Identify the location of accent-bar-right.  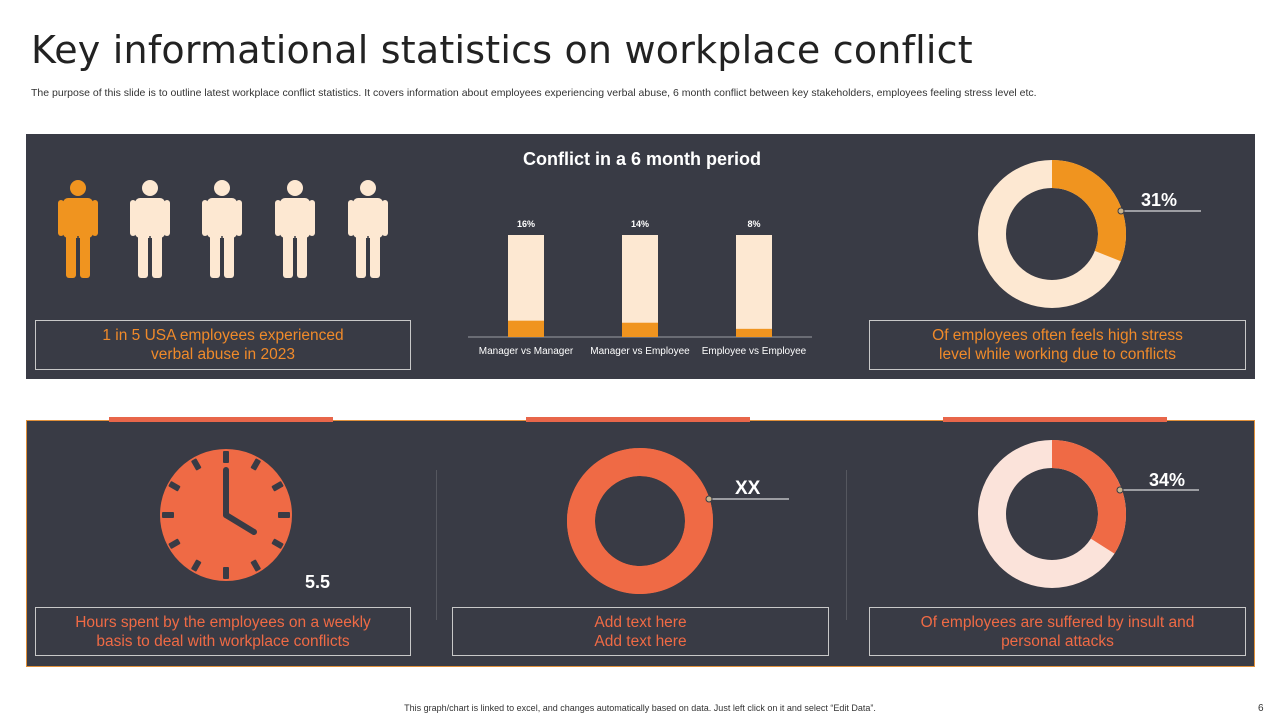
(1055, 419).